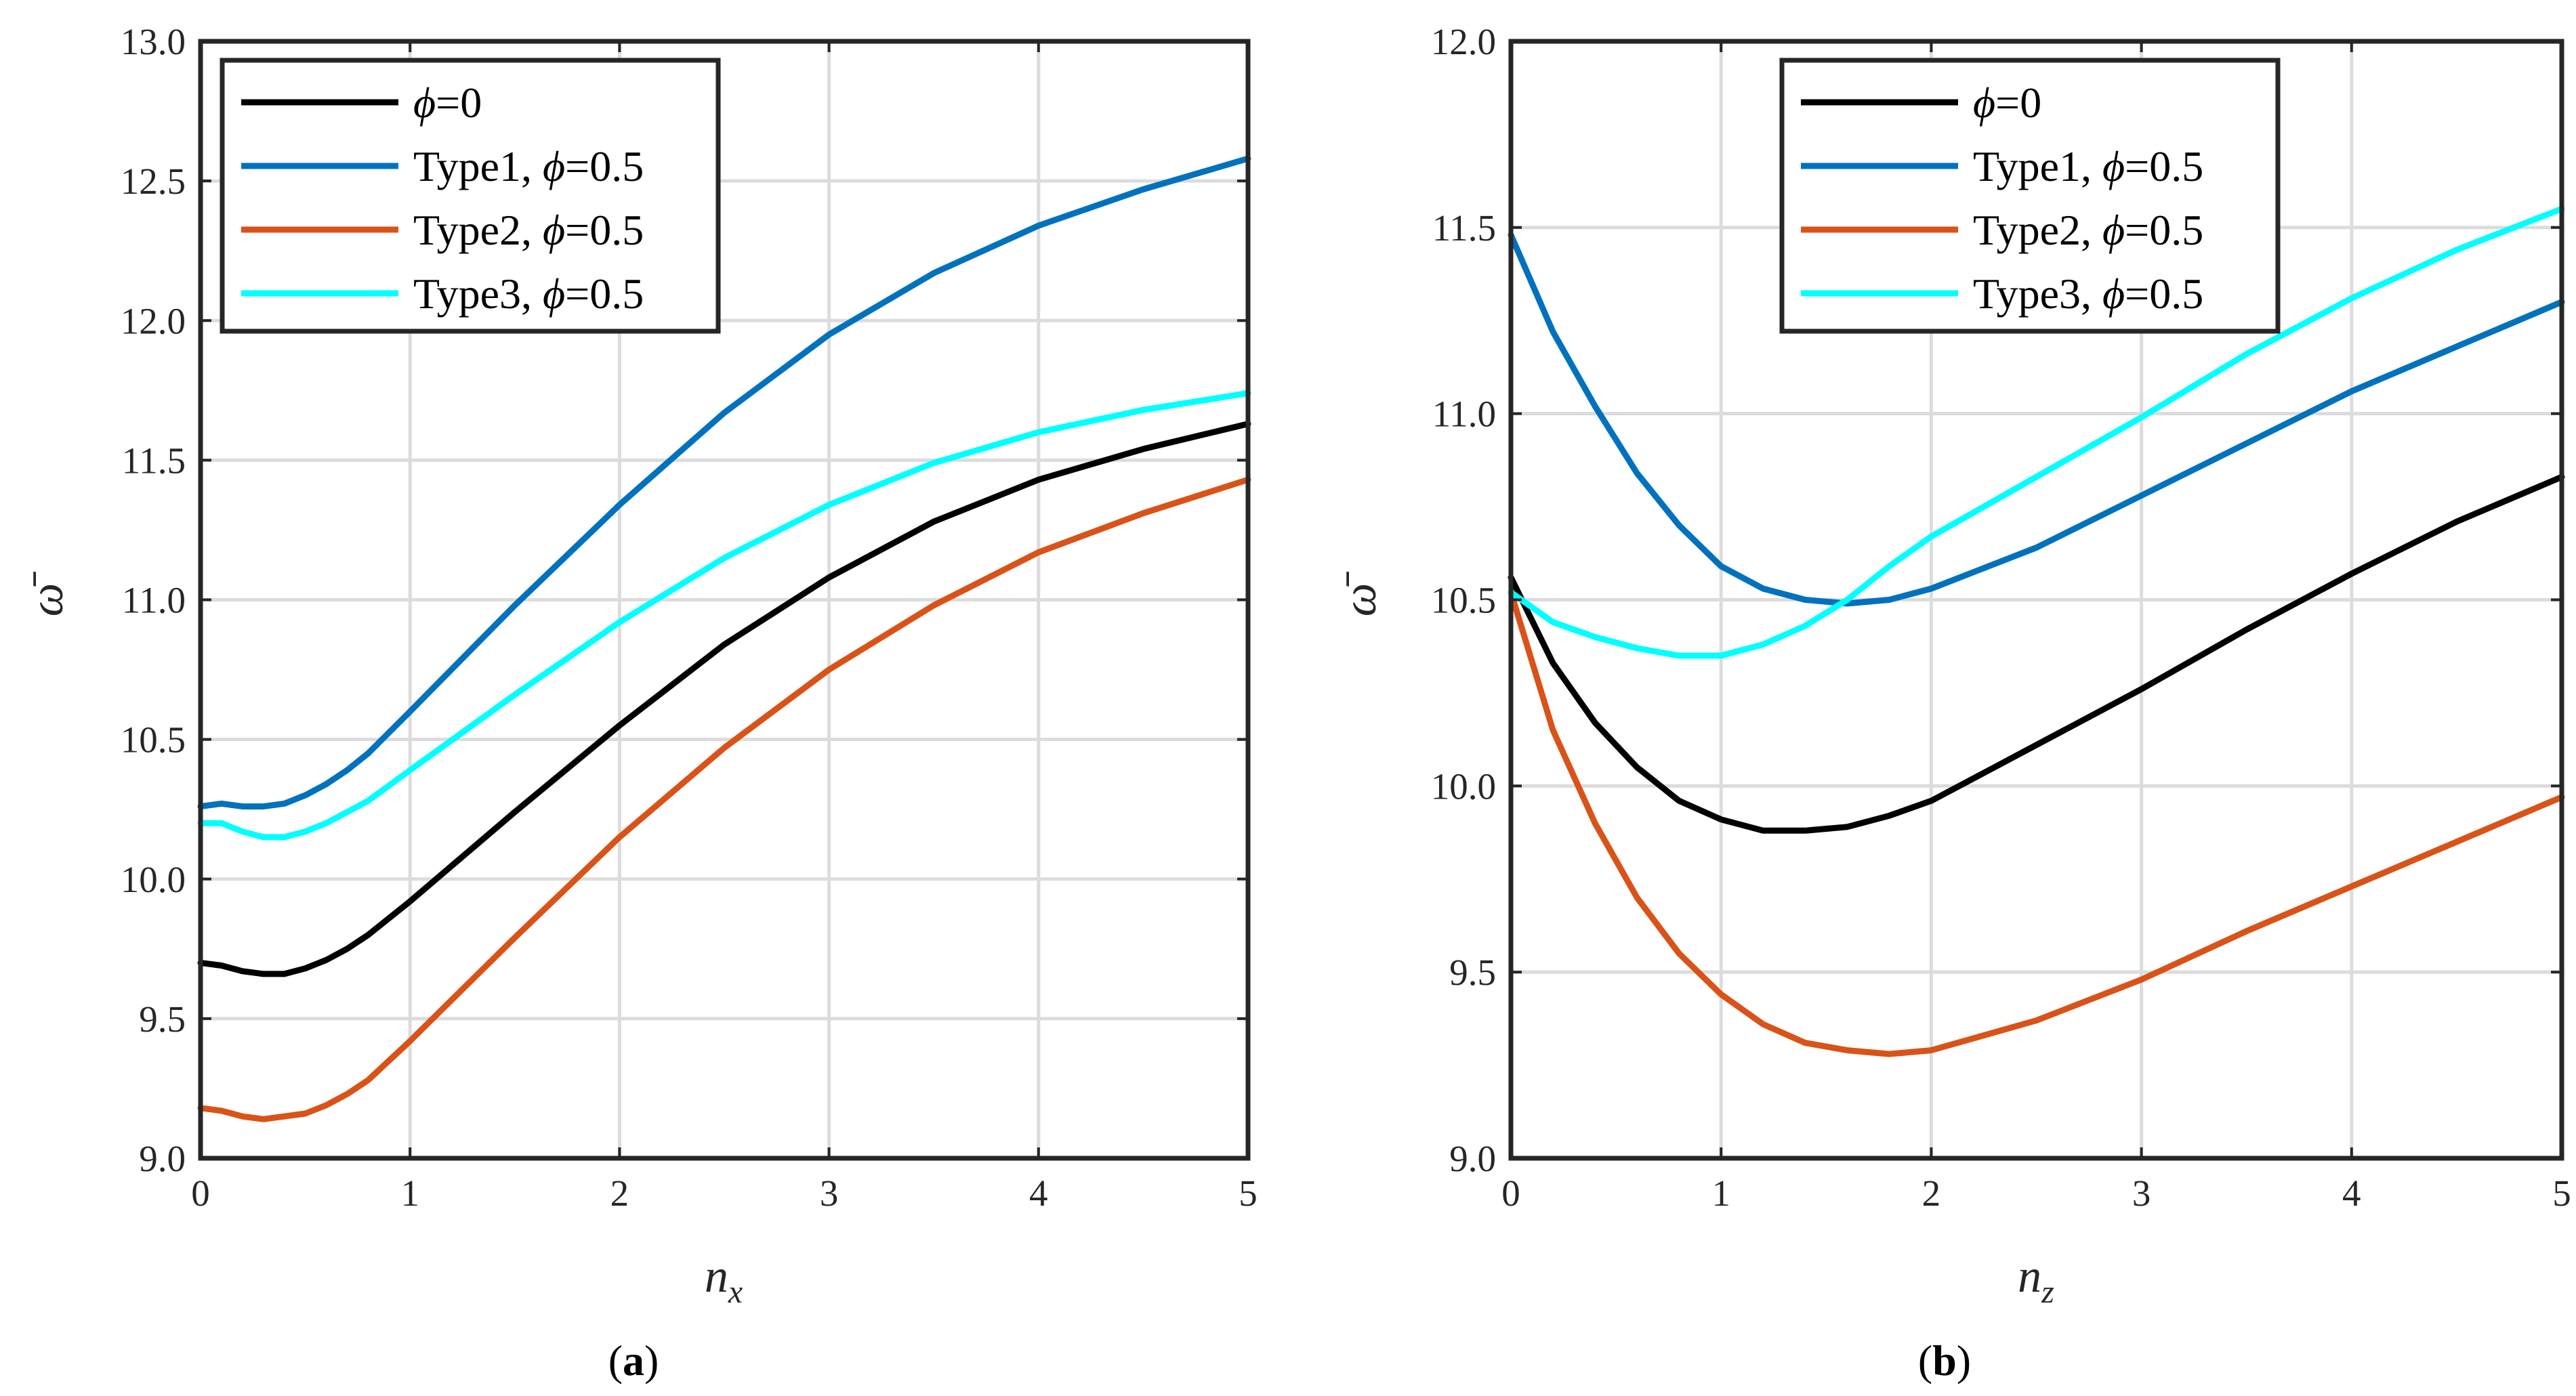  What do you see at coordinates (153, 41) in the screenshot?
I see `y-tick-label: 13.0` at bounding box center [153, 41].